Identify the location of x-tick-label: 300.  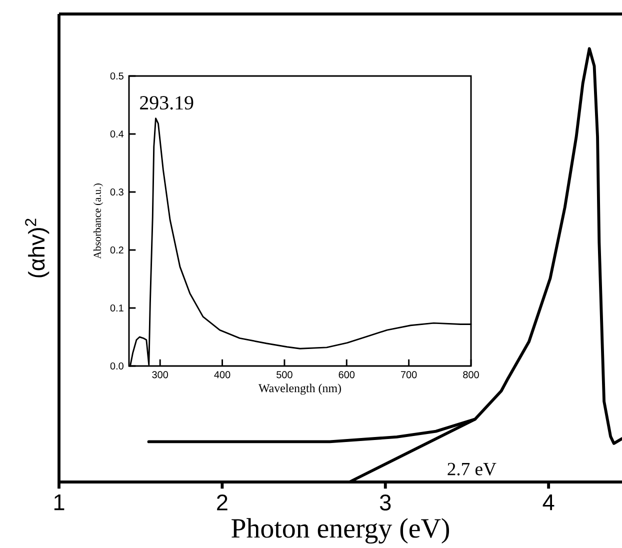
(160, 374).